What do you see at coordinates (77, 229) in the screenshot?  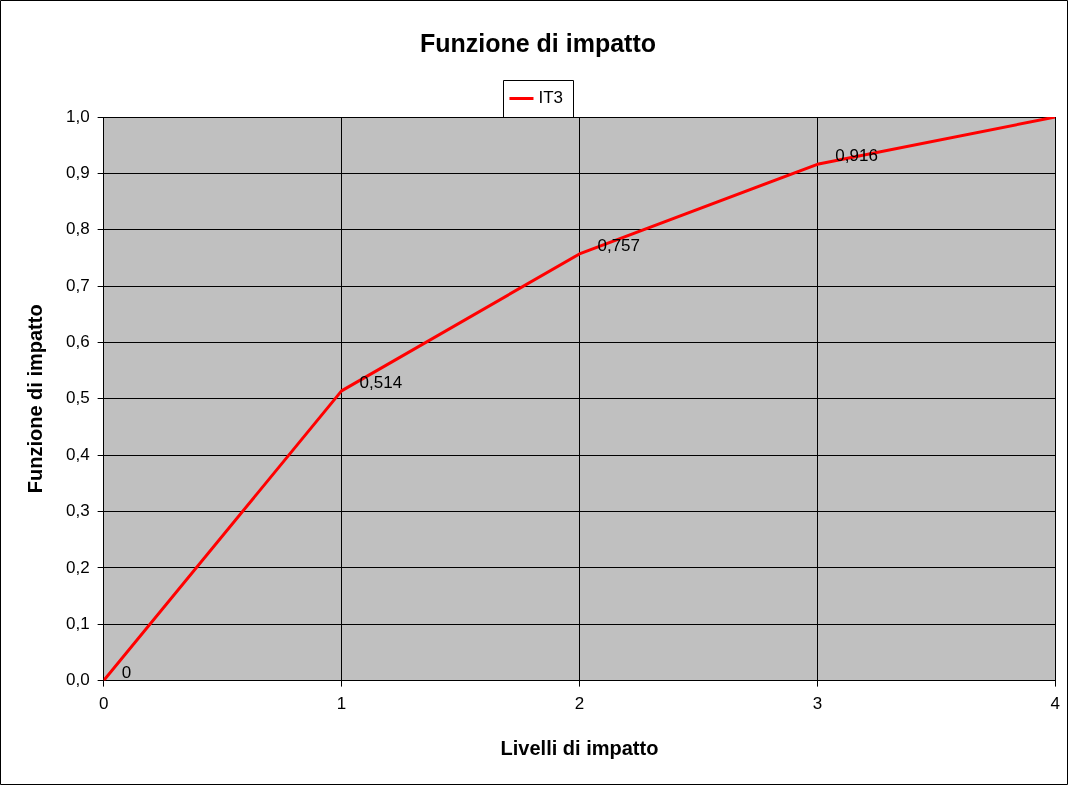 I see `y-tick-label: 0,8` at bounding box center [77, 229].